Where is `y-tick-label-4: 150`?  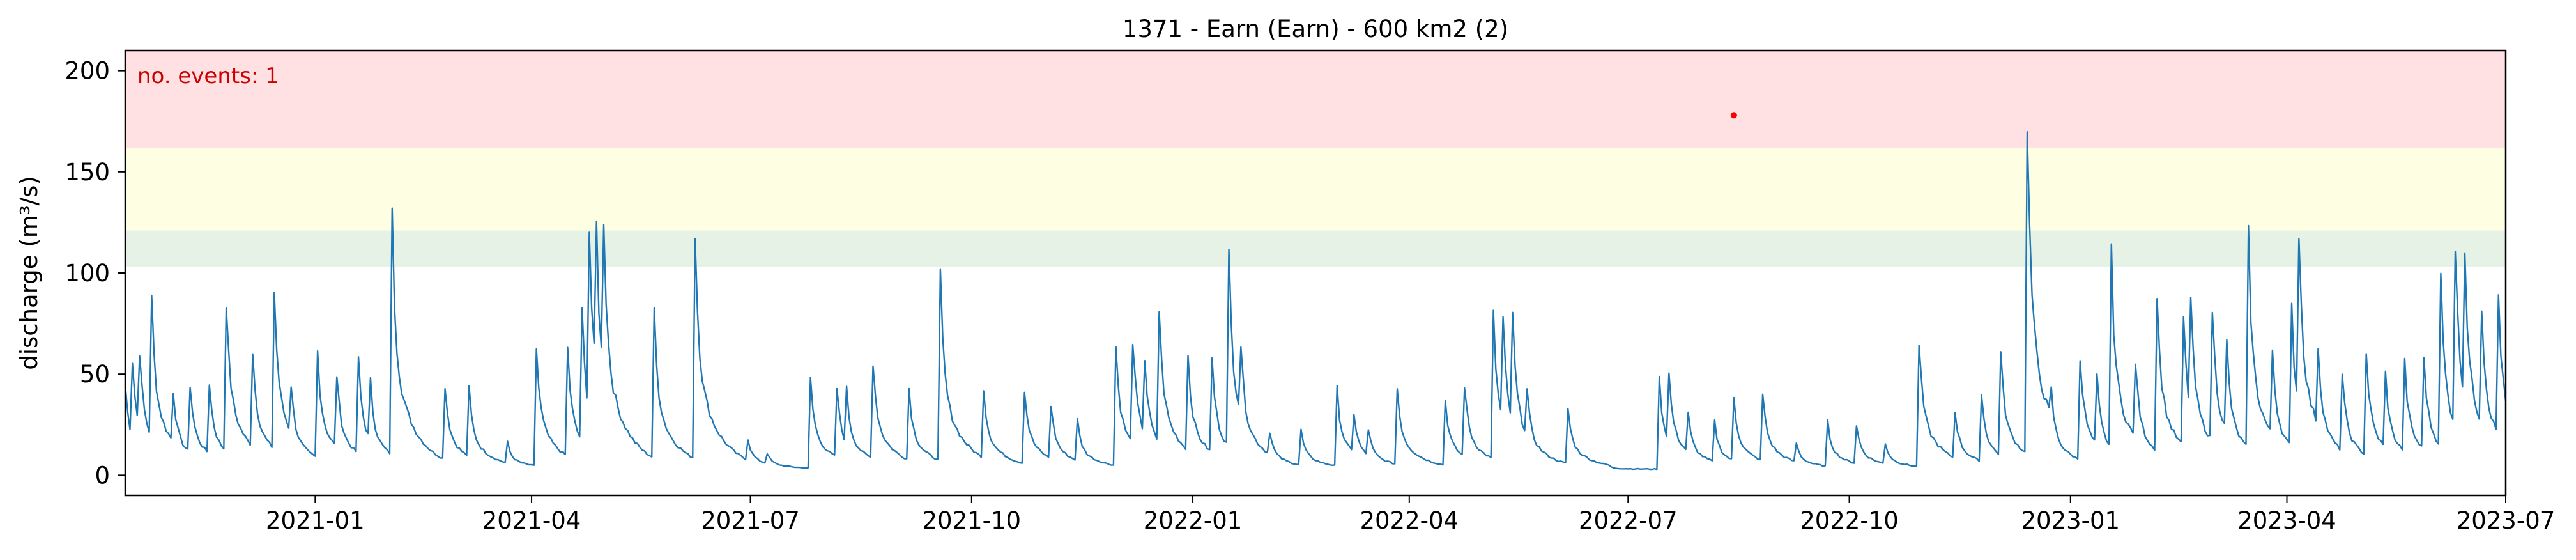 y-tick-label-4: 150 is located at coordinates (87, 172).